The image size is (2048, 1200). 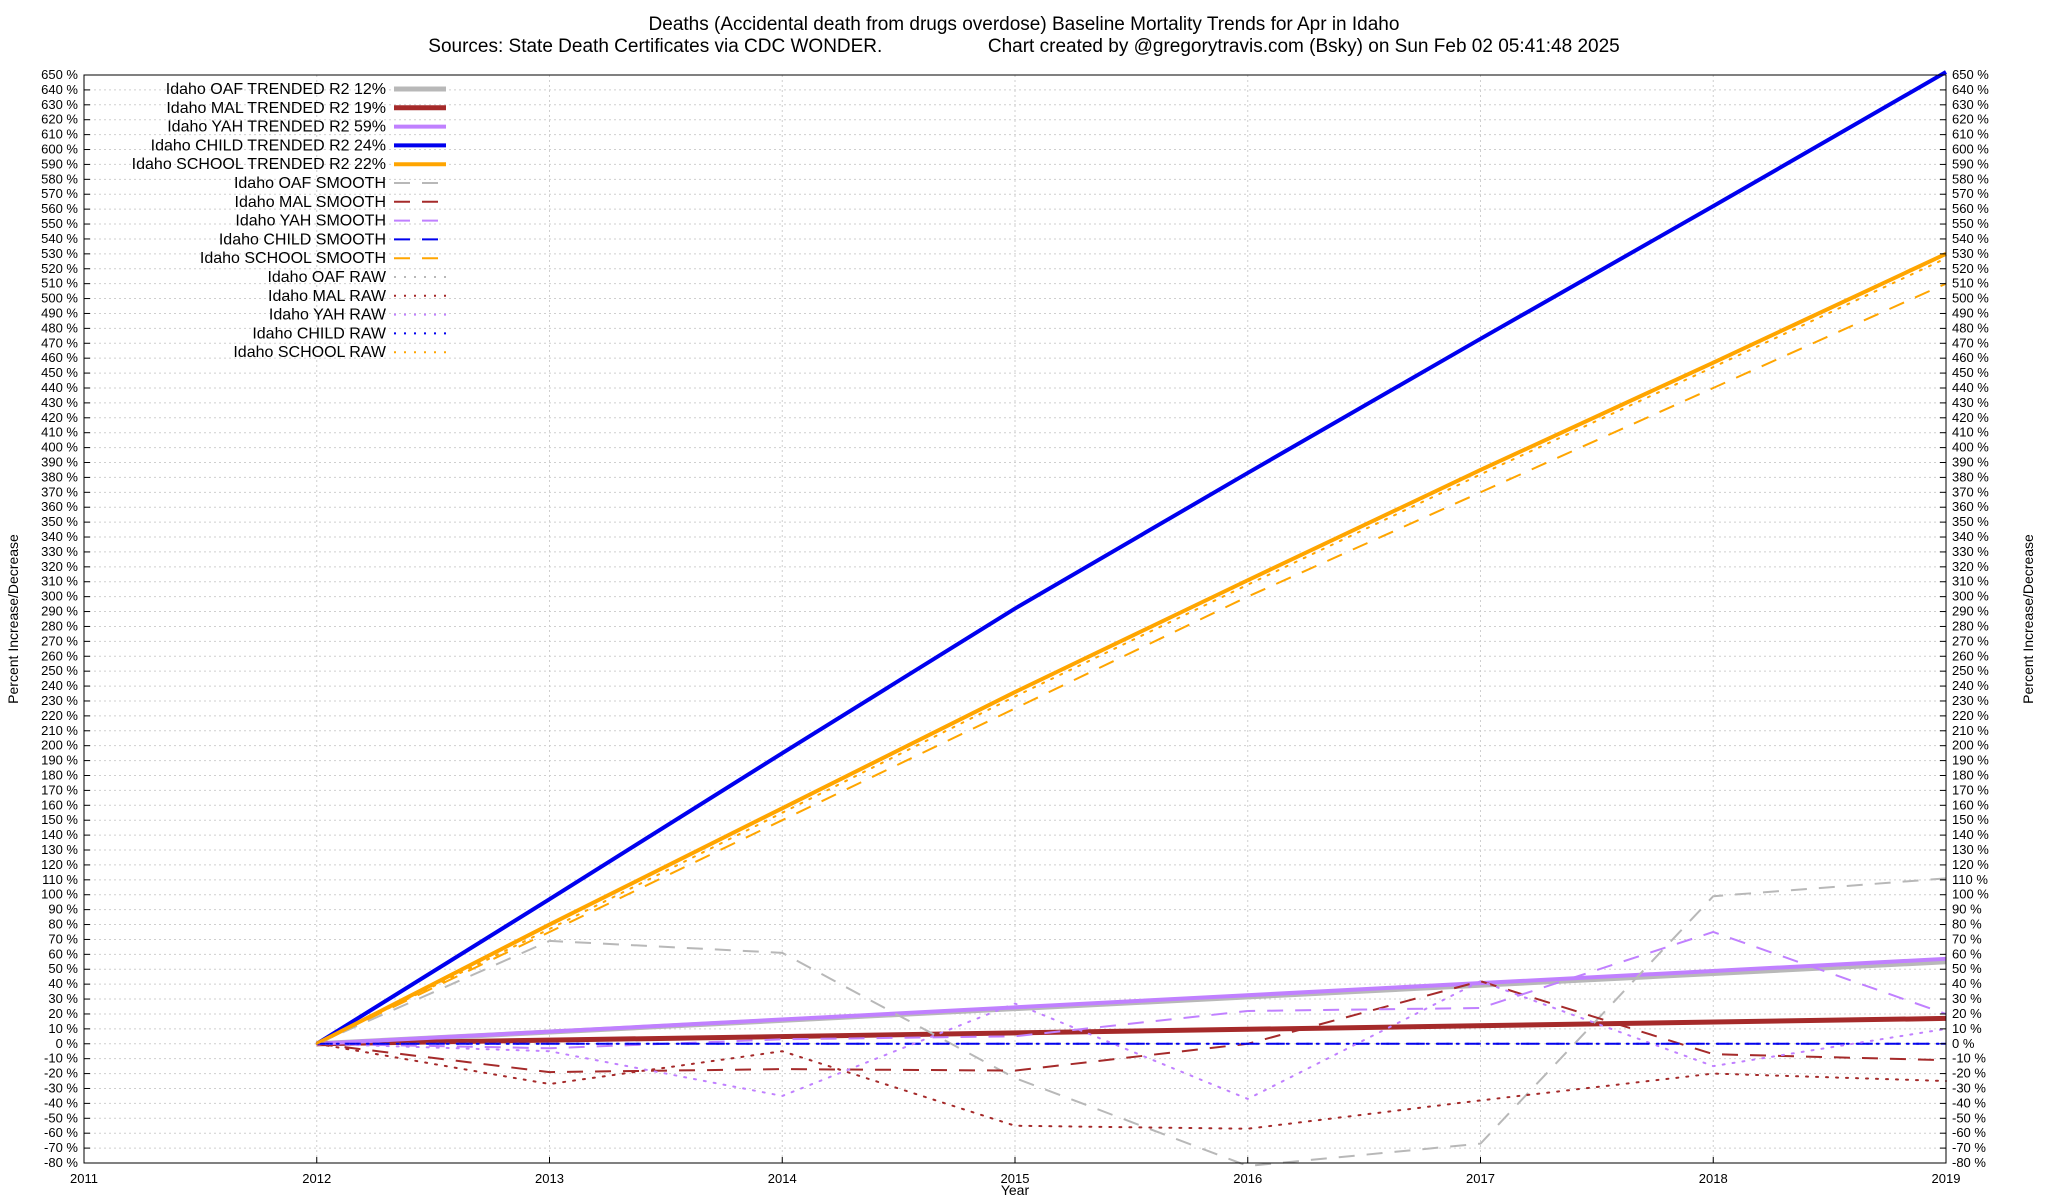 I want to click on legend-label-8: Idaho CHILD SMOOTH, so click(x=302, y=239).